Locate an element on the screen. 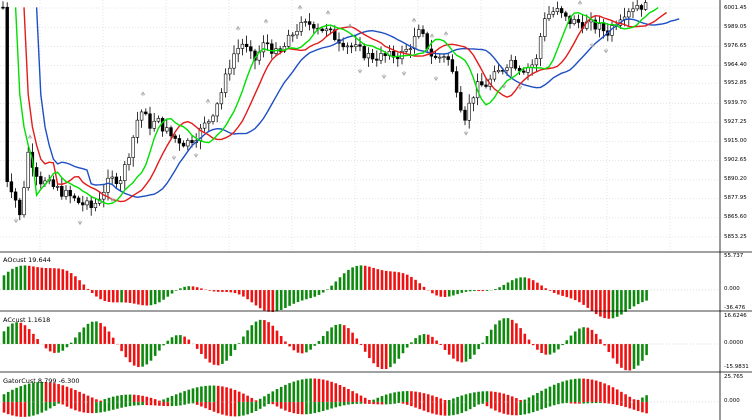 The image size is (752, 420). ac-tick-min: -15.9831 is located at coordinates (736, 367).